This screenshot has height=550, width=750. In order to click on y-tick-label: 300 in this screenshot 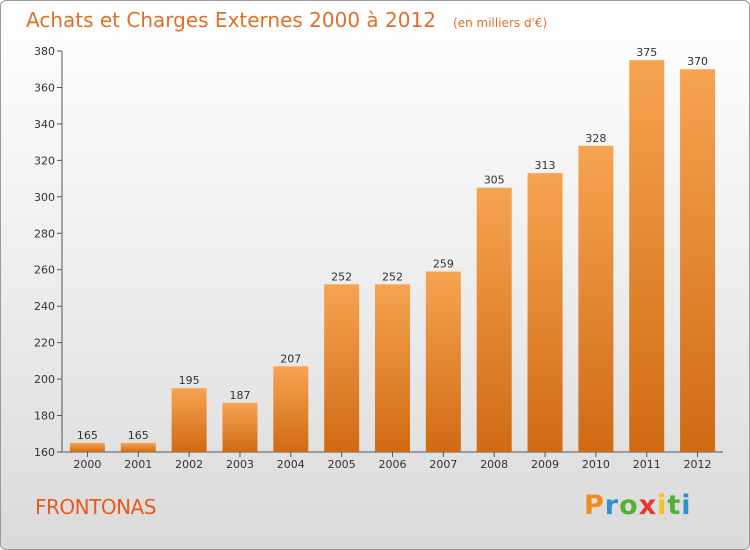, I will do `click(44, 197)`.